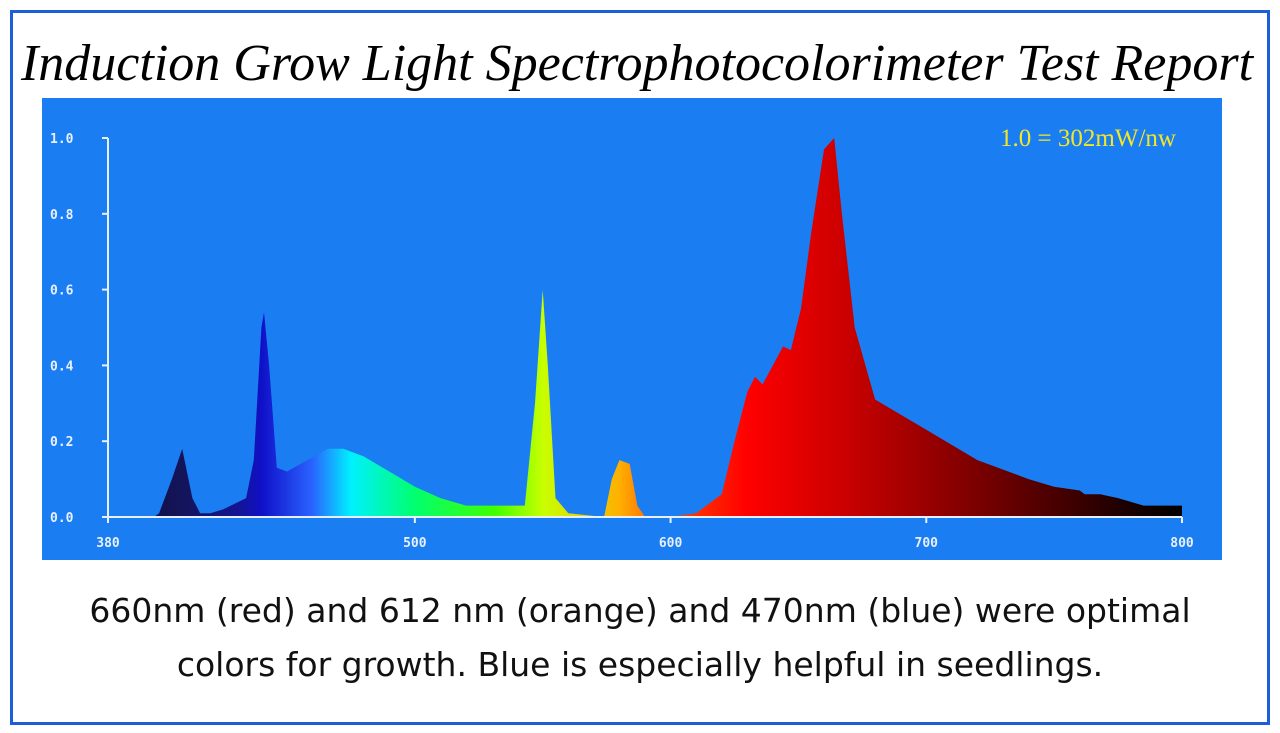 This screenshot has width=1280, height=733. Describe the element at coordinates (62, 291) in the screenshot. I see `y-tick-label: 0.6` at that location.